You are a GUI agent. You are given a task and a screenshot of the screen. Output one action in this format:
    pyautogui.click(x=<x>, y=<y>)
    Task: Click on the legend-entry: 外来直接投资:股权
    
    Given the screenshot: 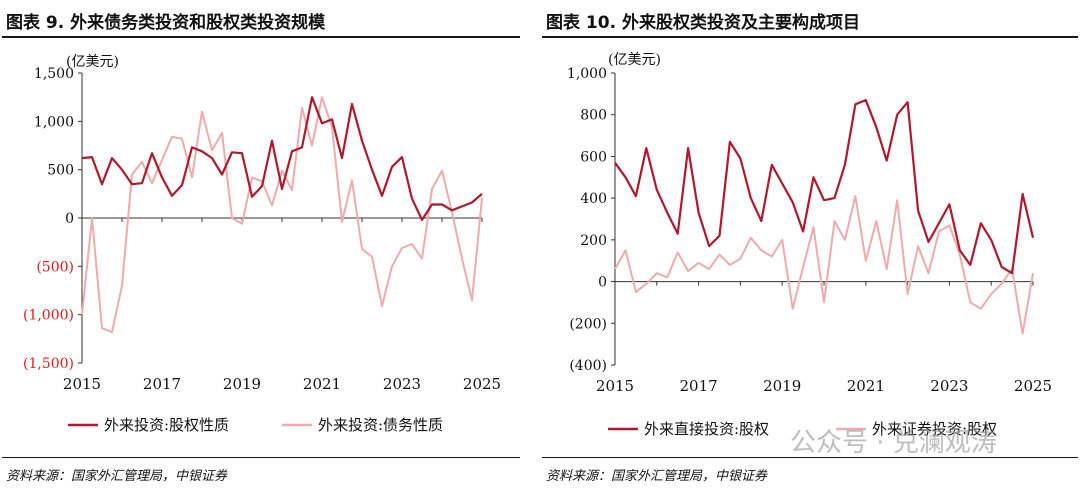 What is the action you would take?
    pyautogui.click(x=706, y=429)
    